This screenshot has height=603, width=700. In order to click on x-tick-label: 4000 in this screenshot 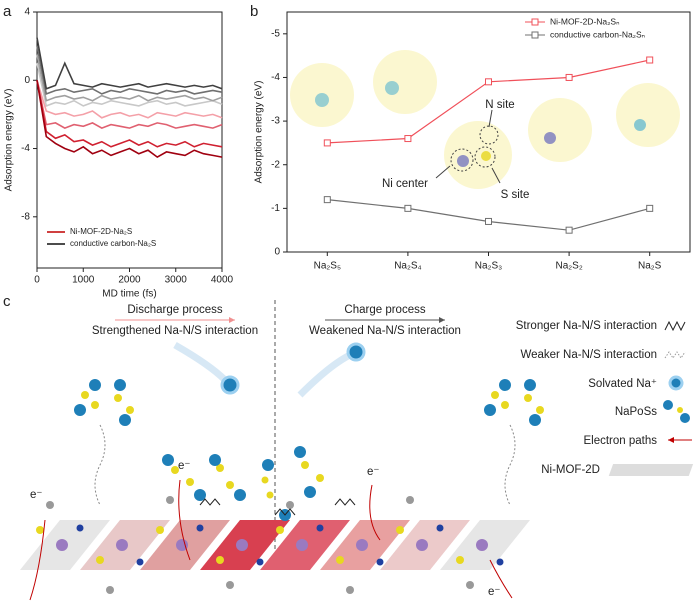, I will do `click(222, 280)`.